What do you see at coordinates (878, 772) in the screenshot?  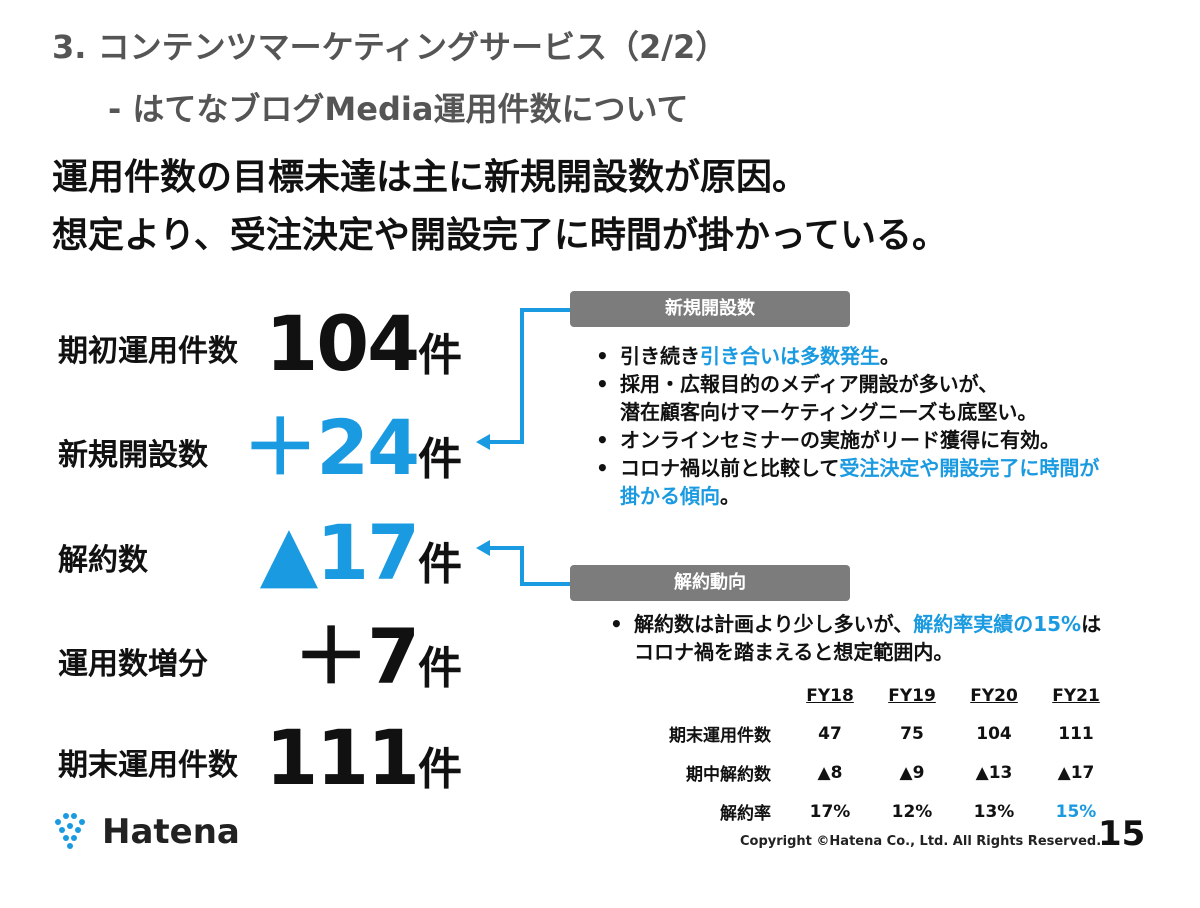 I see `table-row: 期中解約数 ▲8 ▲9 ▲13 ▲17` at bounding box center [878, 772].